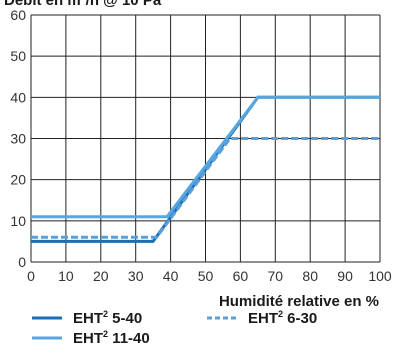  I want to click on y-tick-label: 50, so click(18, 56).